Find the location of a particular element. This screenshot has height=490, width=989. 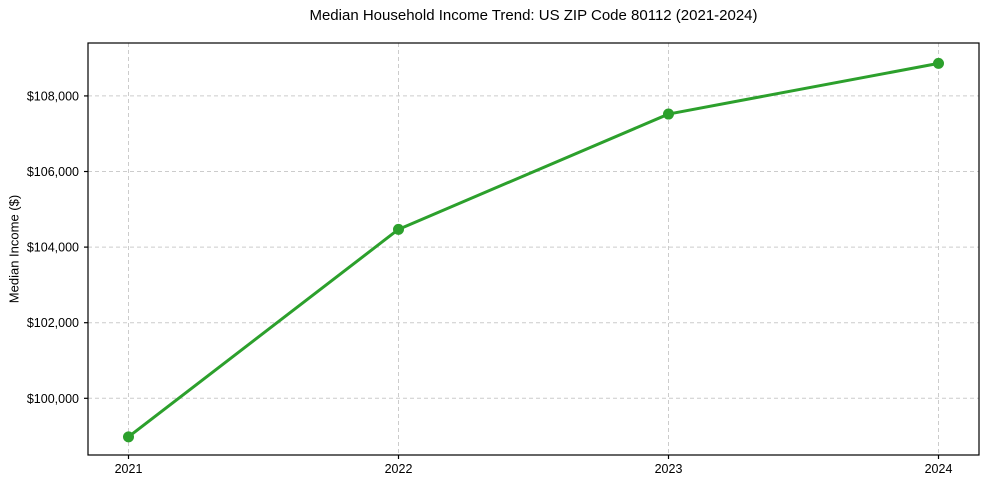

y-tick-label: $102,000 is located at coordinates (53, 323).